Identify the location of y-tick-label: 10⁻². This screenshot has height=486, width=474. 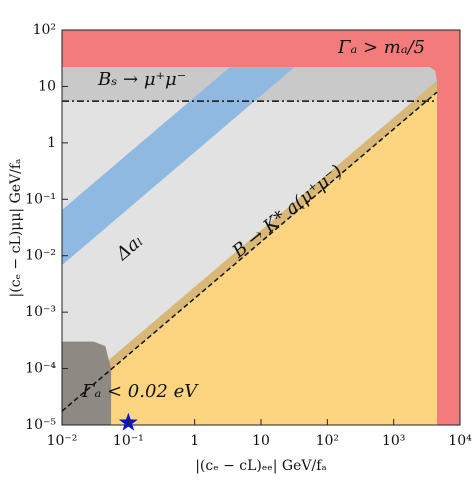
(40, 256).